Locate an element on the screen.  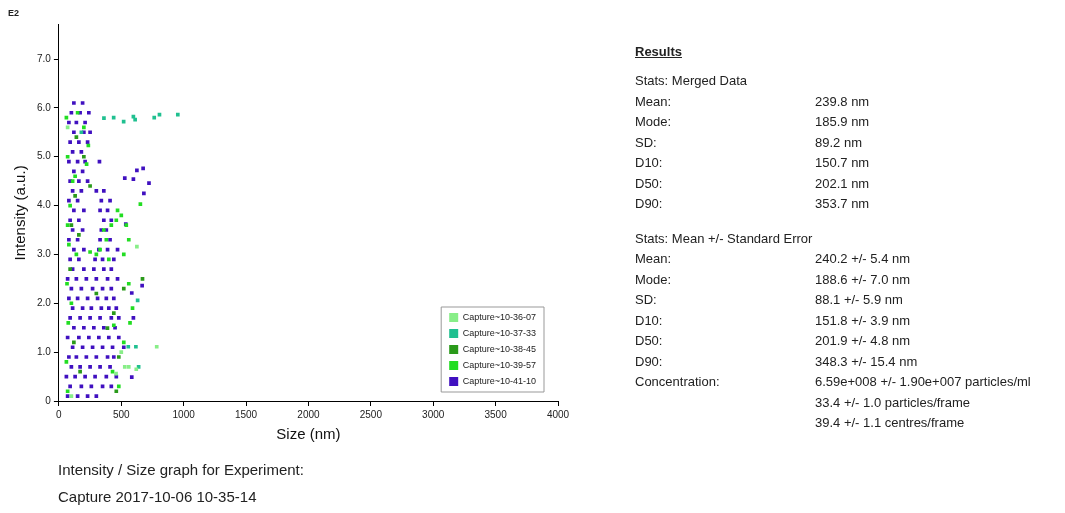
text: Stats: Merged Data is located at coordinates (691, 81).